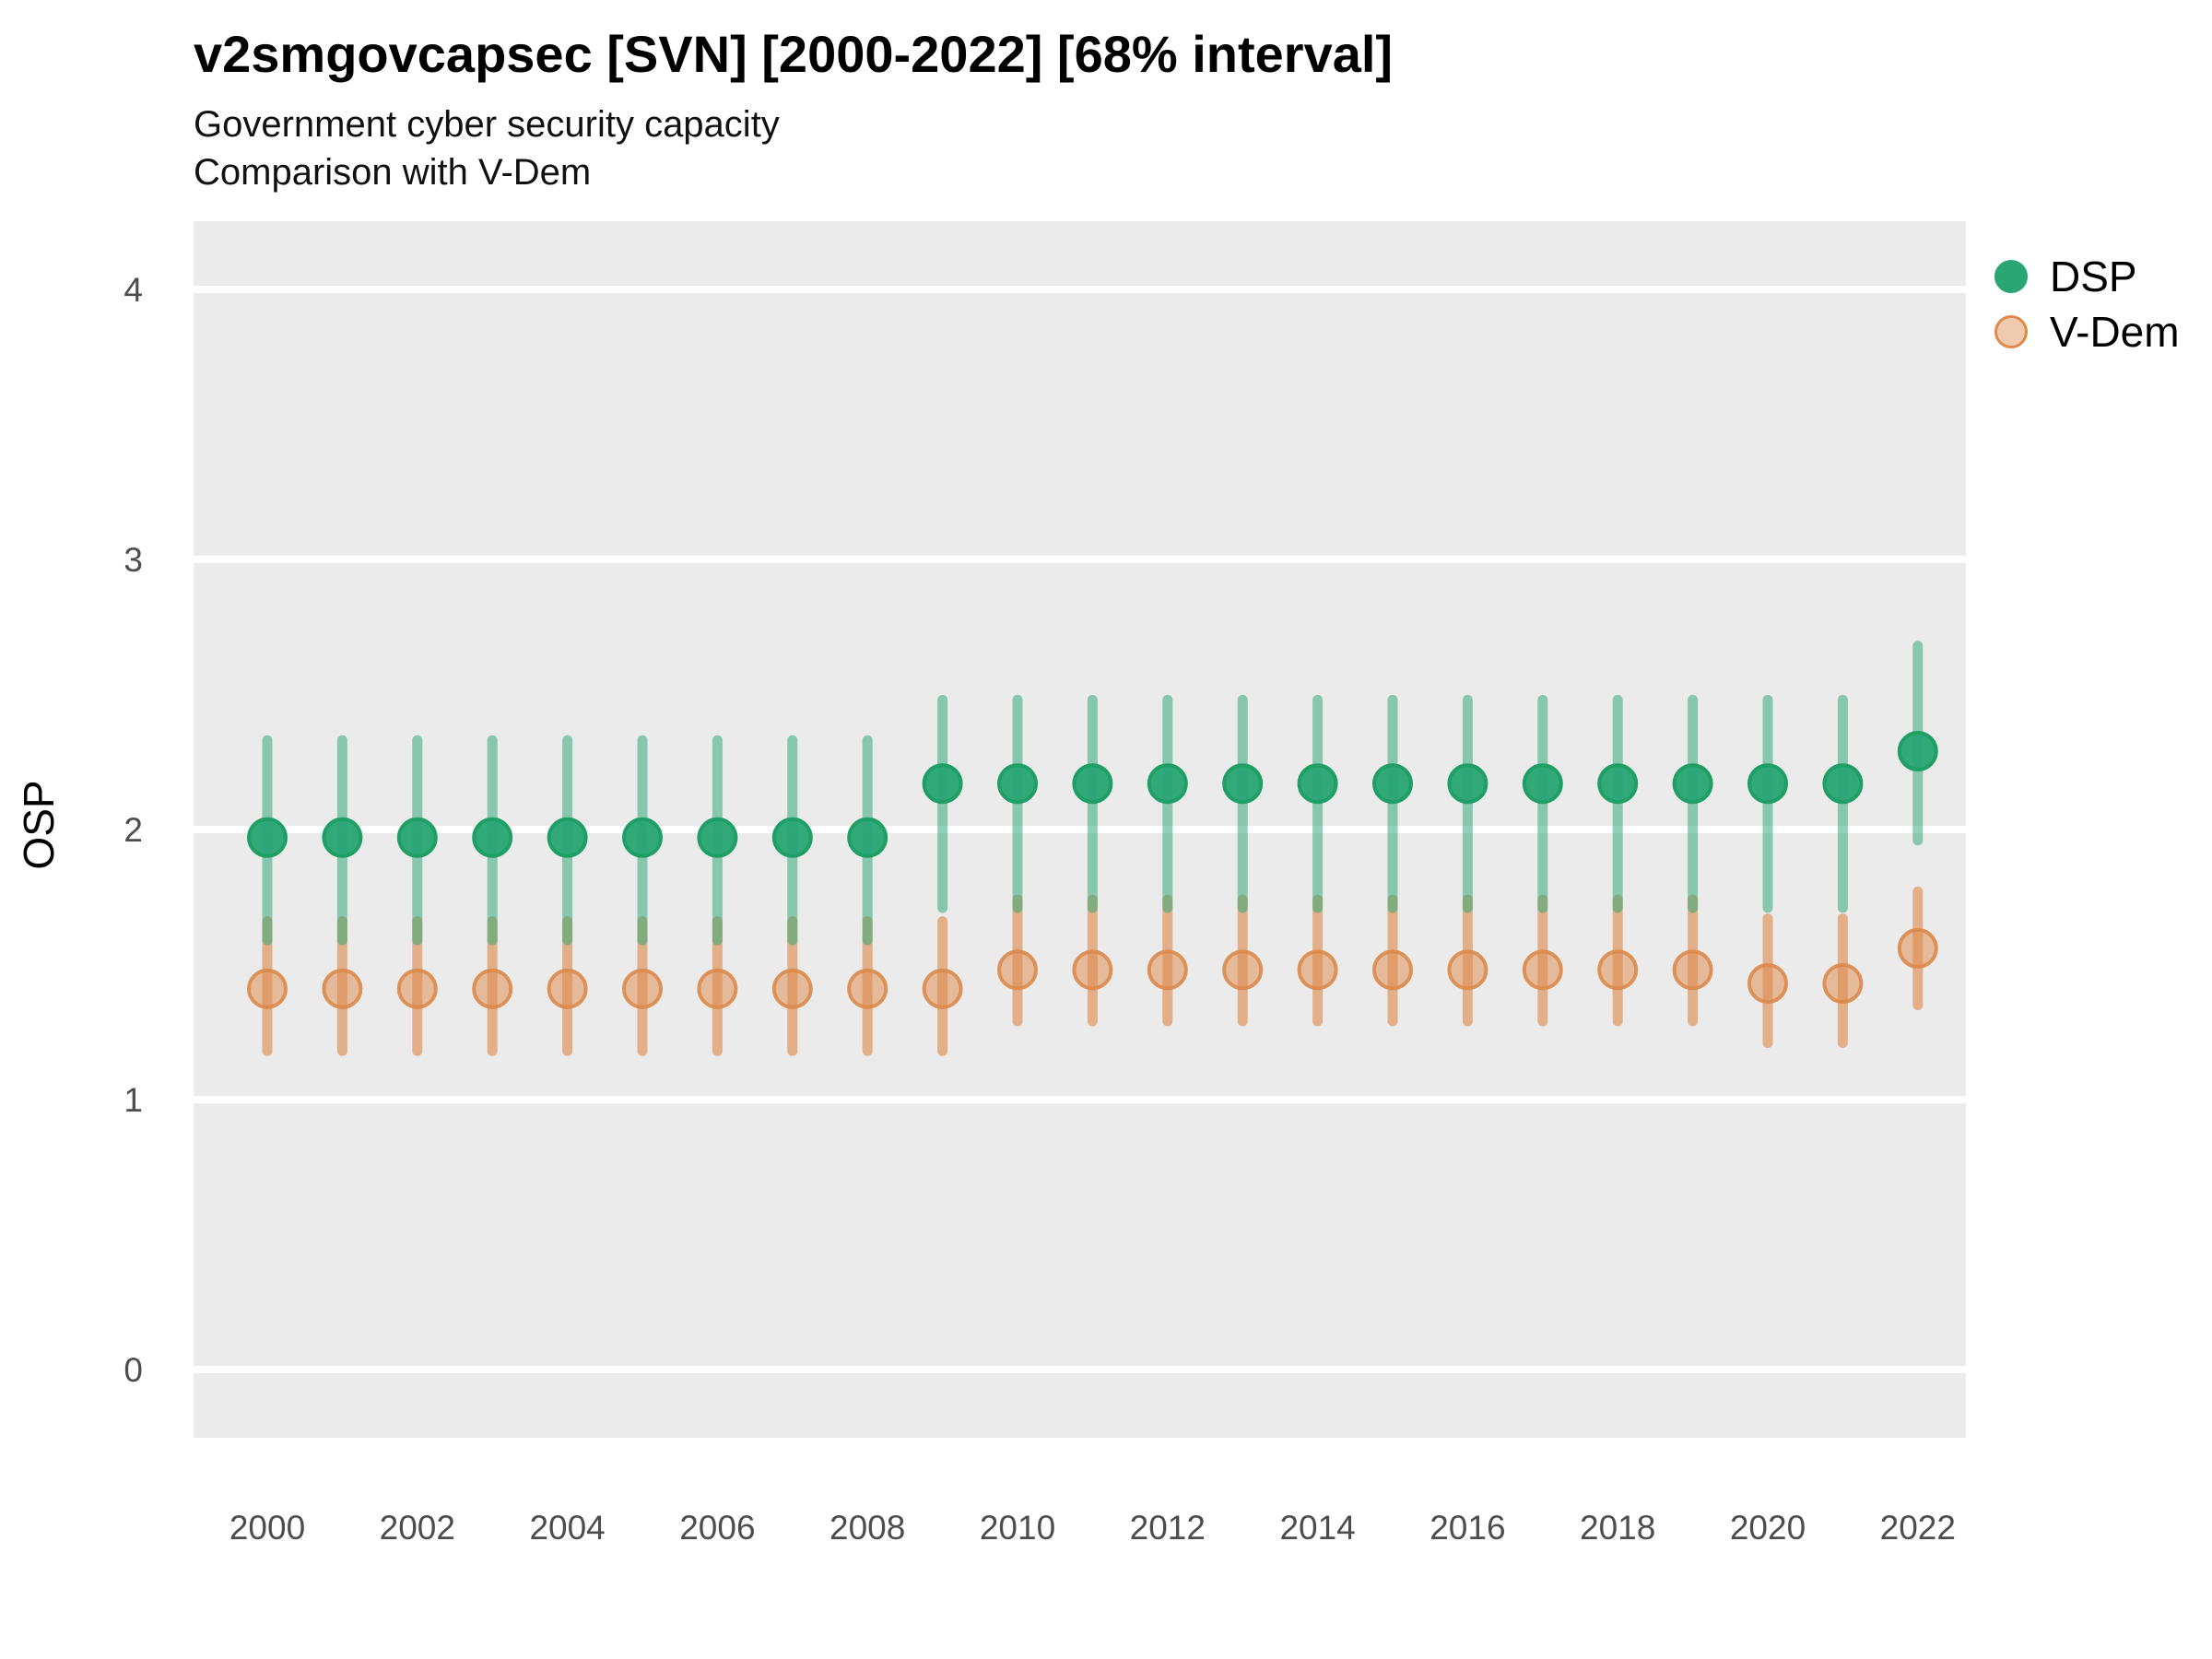  What do you see at coordinates (567, 837) in the screenshot?
I see `point-dsp-2004` at bounding box center [567, 837].